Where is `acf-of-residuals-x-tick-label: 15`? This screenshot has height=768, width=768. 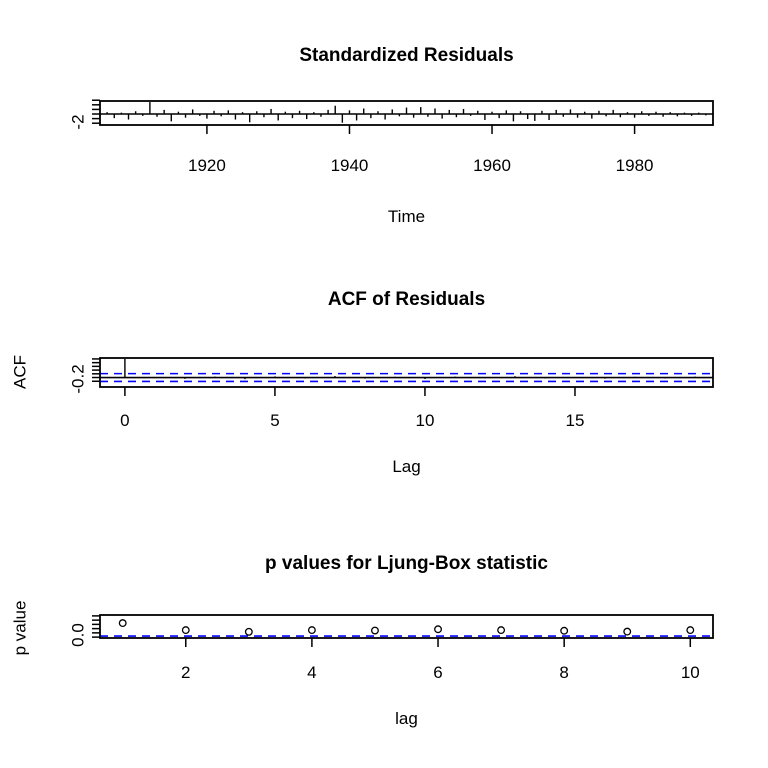 acf-of-residuals-x-tick-label: 15 is located at coordinates (575, 420).